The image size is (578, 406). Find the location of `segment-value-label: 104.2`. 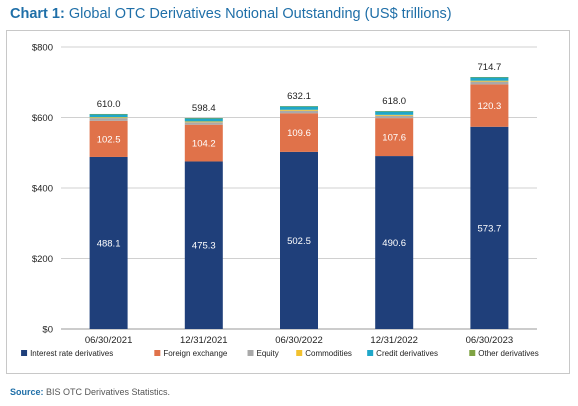

segment-value-label: 104.2 is located at coordinates (204, 144).